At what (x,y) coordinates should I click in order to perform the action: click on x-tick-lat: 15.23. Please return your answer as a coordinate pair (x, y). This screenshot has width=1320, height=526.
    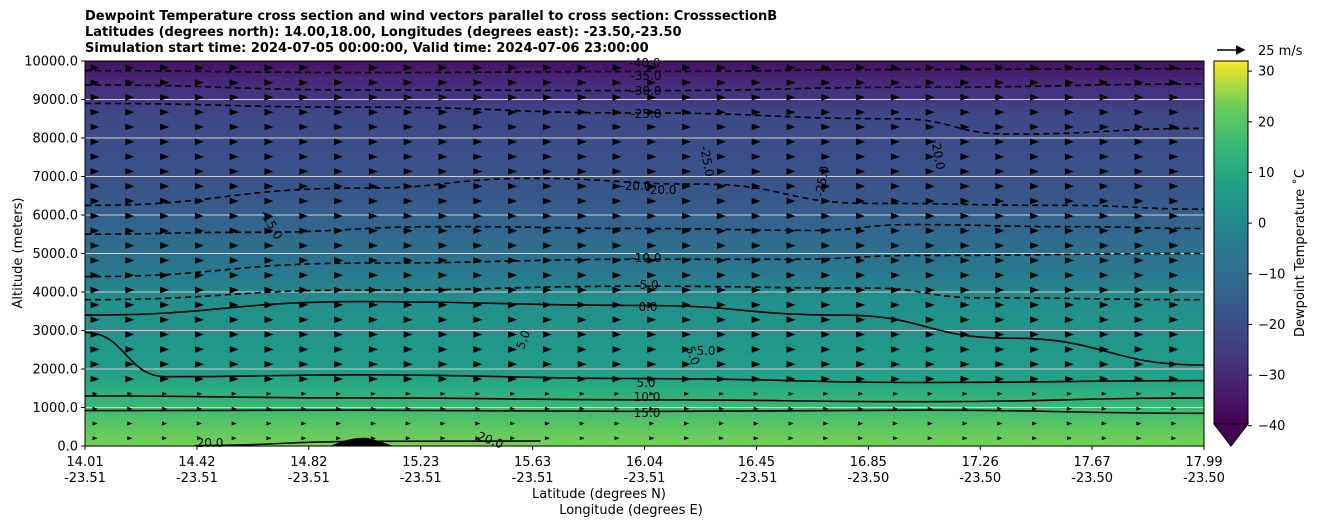
    Looking at the image, I should click on (420, 462).